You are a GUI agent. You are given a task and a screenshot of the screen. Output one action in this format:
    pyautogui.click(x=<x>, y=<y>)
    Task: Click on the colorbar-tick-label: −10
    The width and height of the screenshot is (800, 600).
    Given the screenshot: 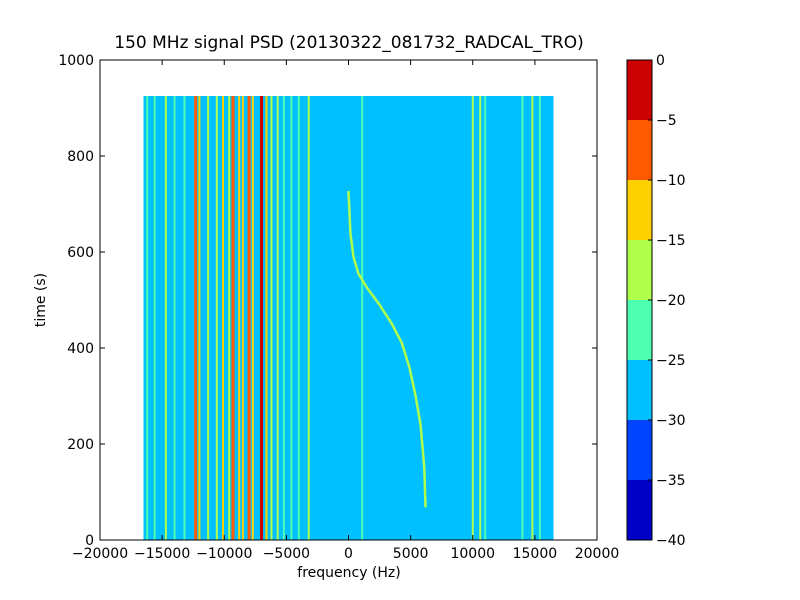 What is the action you would take?
    pyautogui.click(x=671, y=181)
    